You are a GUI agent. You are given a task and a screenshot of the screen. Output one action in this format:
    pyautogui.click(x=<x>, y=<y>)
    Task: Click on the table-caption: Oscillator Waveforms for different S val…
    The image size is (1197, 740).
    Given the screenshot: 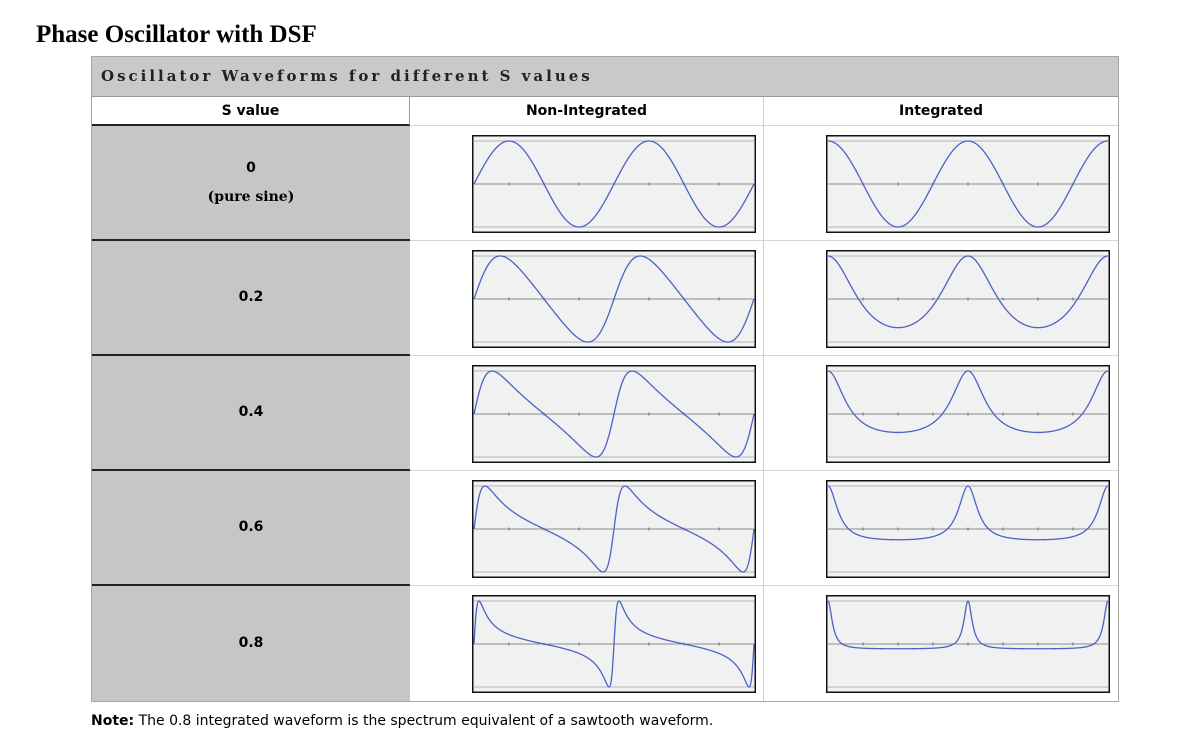 What is the action you would take?
    pyautogui.click(x=605, y=77)
    